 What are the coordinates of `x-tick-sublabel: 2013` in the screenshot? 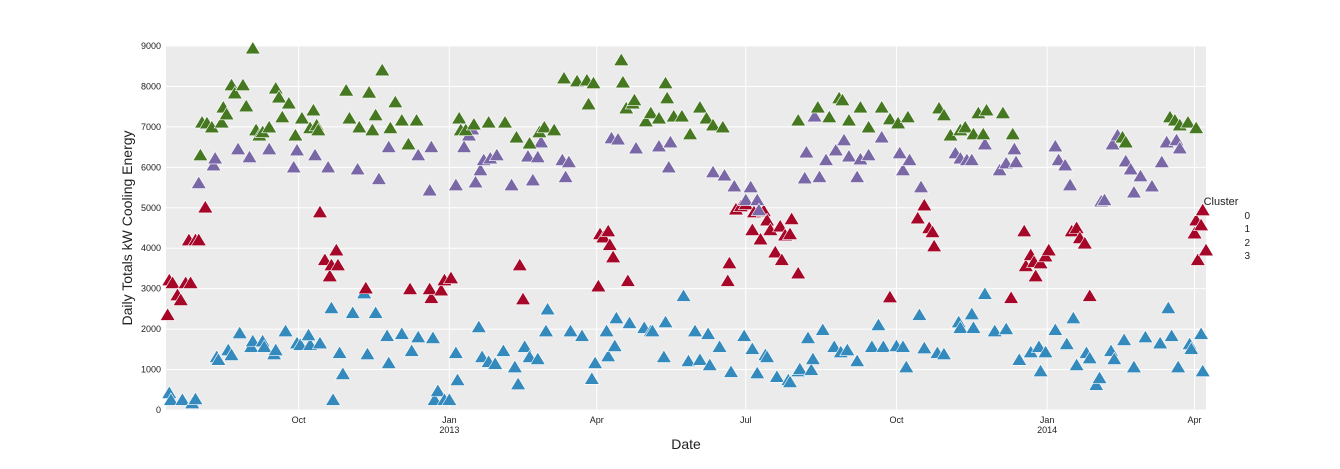 It's located at (449, 430).